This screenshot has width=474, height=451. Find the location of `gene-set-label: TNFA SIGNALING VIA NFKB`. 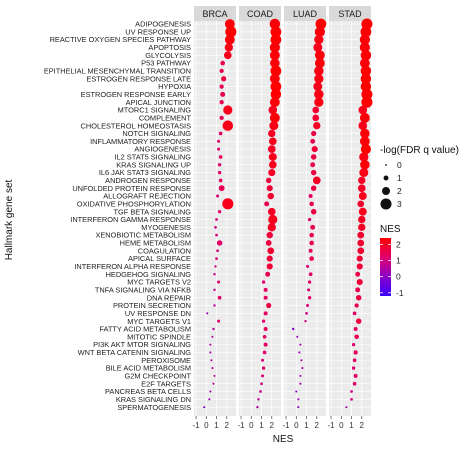

gene-set-label: TNFA SIGNALING VIA NFKB is located at coordinates (143, 289).